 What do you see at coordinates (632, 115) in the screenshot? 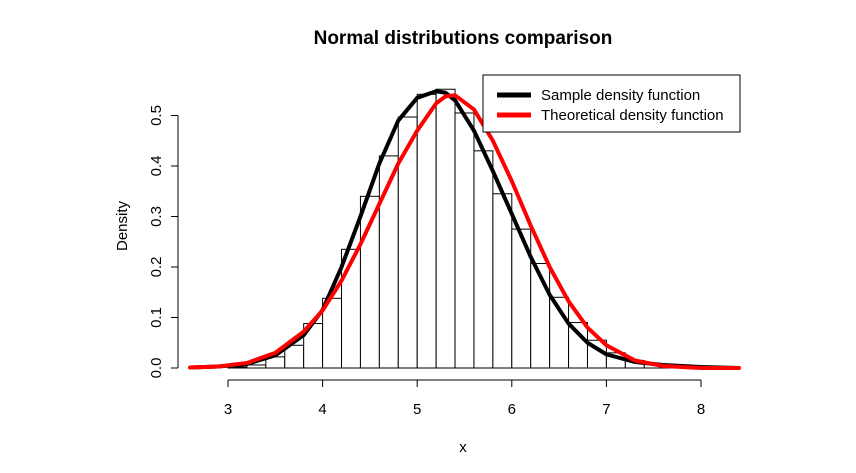
I see `legend-label-theoretical: Theoretical density function` at bounding box center [632, 115].